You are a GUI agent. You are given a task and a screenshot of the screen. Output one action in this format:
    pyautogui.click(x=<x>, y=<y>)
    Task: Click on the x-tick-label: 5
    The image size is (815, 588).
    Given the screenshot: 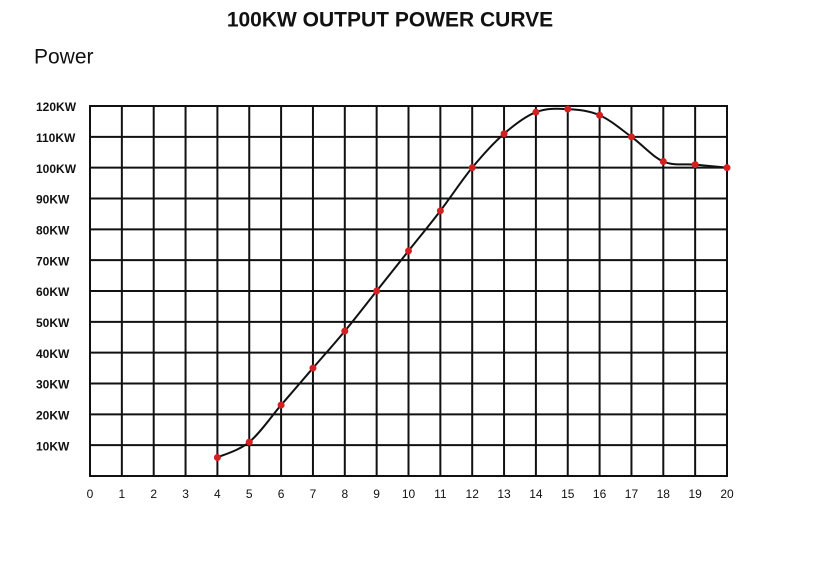 What is the action you would take?
    pyautogui.click(x=249, y=494)
    